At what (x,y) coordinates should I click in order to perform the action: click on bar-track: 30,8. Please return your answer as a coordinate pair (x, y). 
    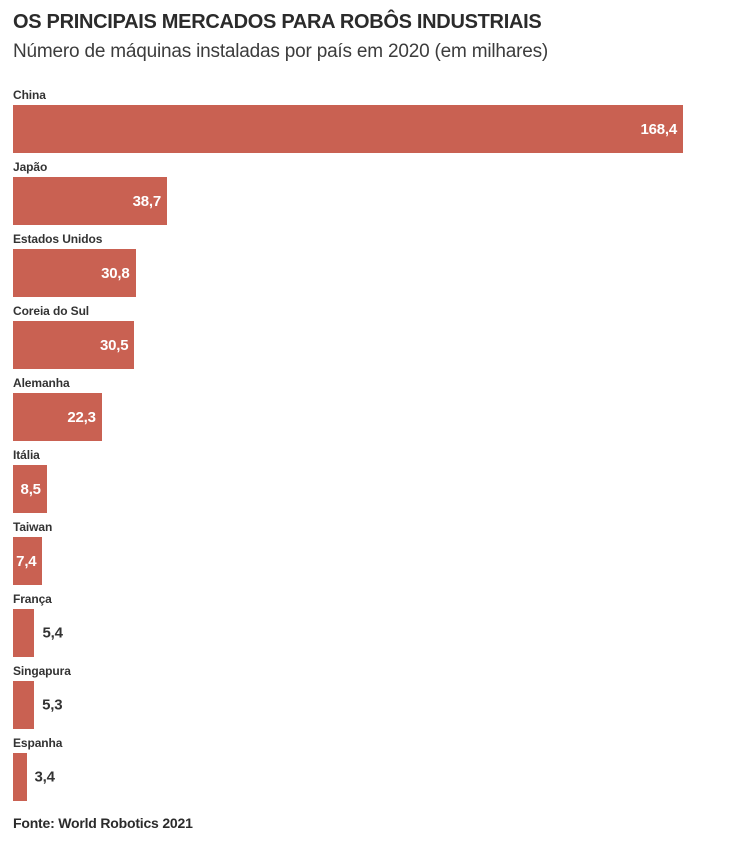
    Looking at the image, I should click on (348, 273).